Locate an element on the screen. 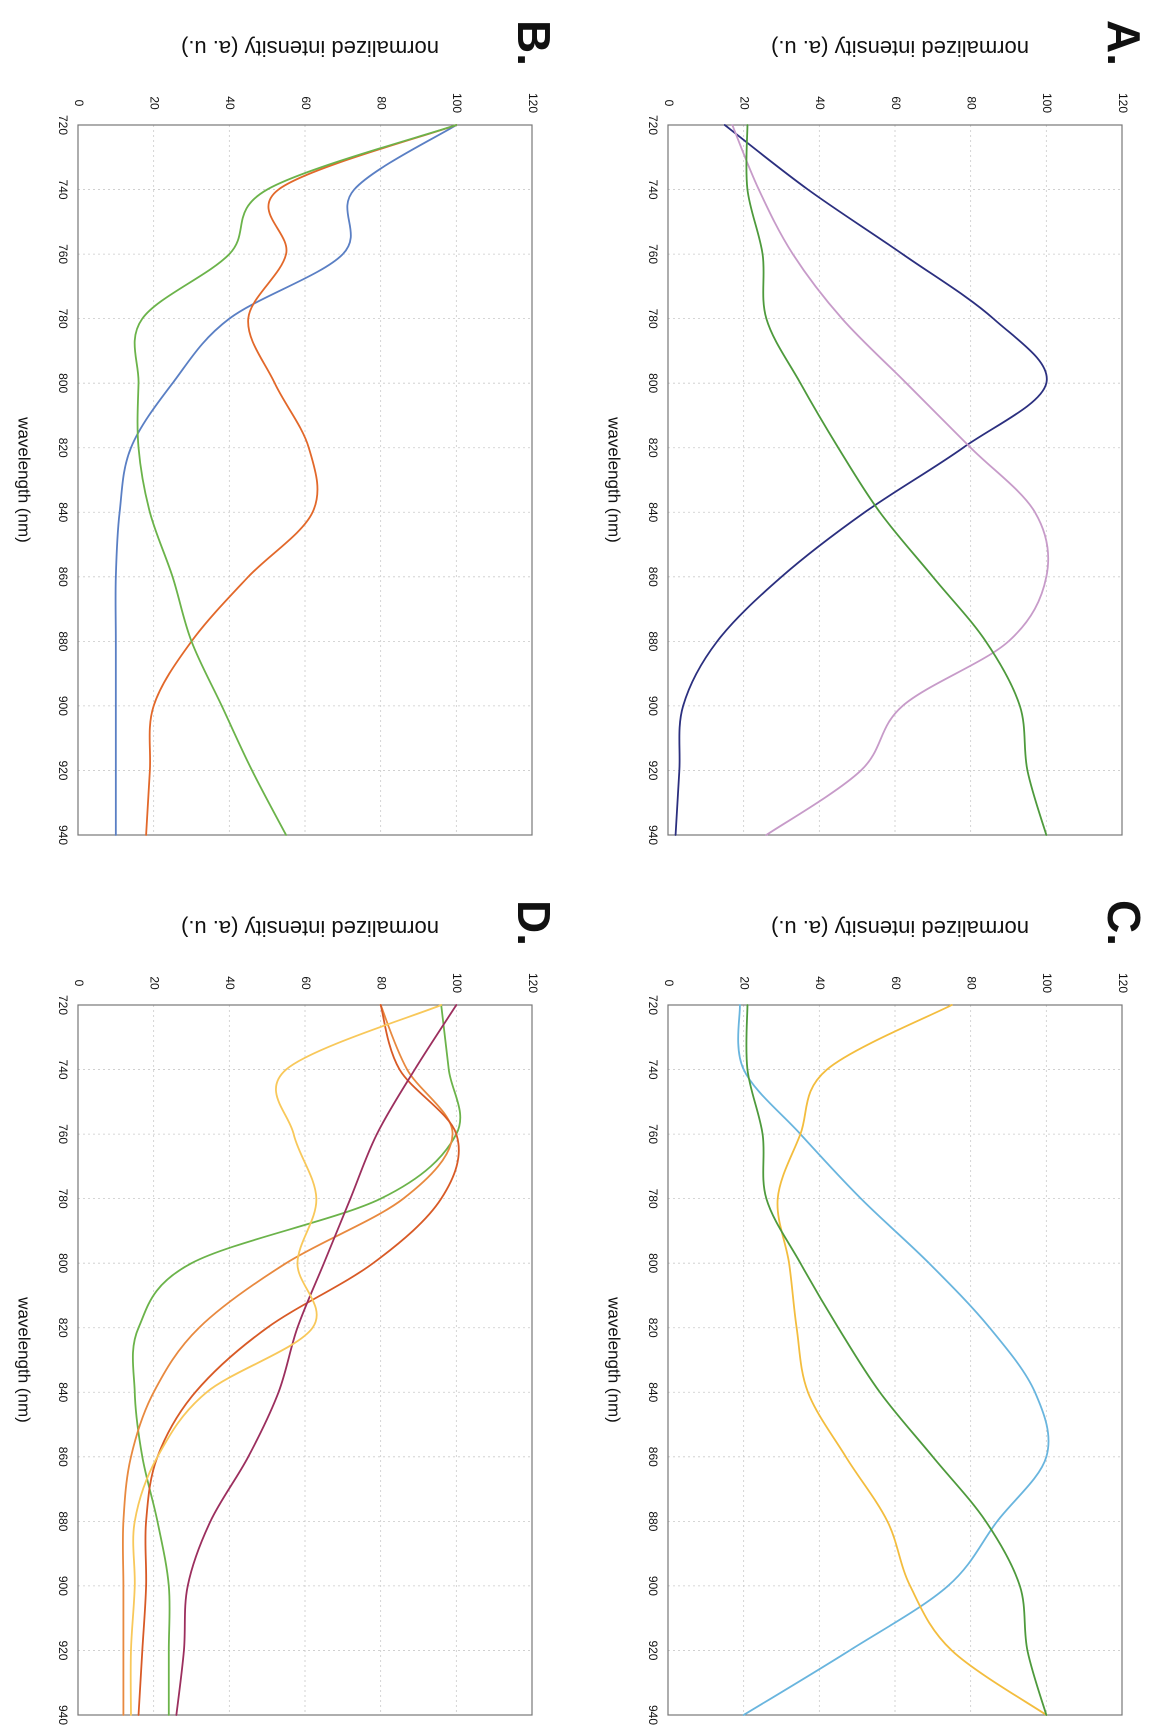  panel-c-x-tick-label: 880 is located at coordinates (653, 1521).